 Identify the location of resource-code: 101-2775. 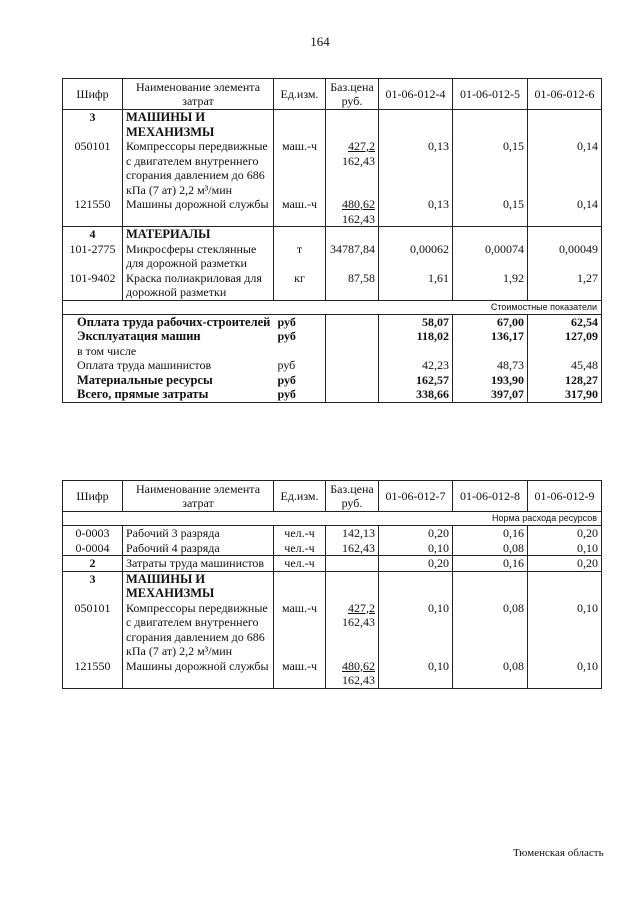
(92, 256).